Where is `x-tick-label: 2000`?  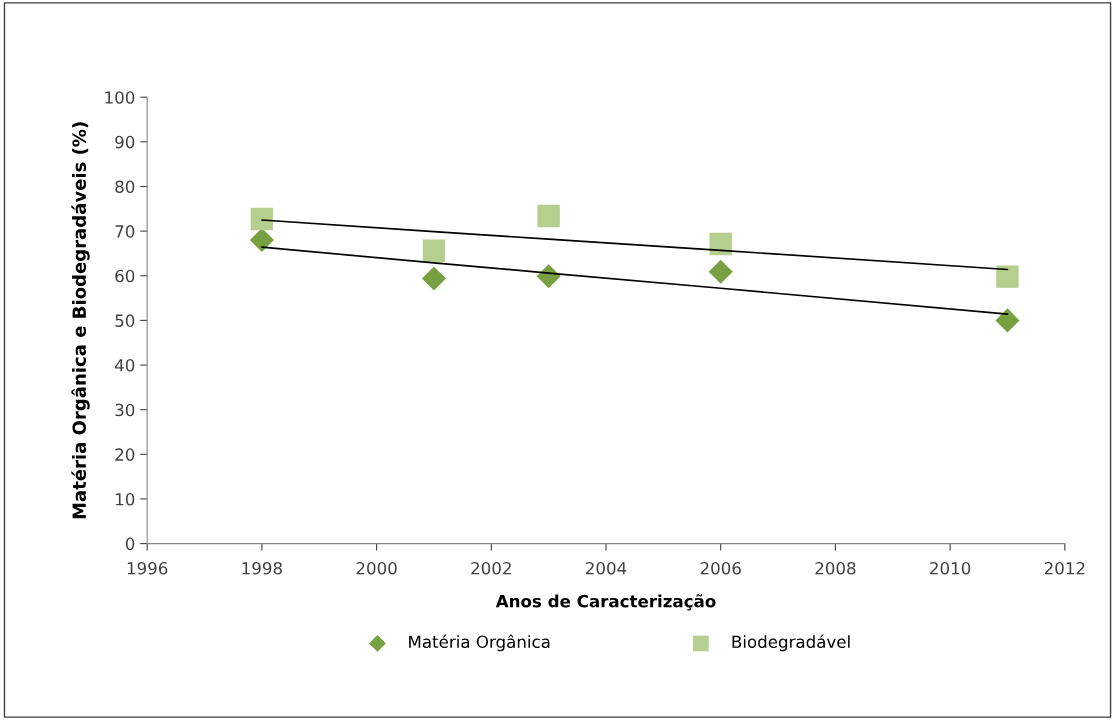
x-tick-label: 2000 is located at coordinates (376, 568).